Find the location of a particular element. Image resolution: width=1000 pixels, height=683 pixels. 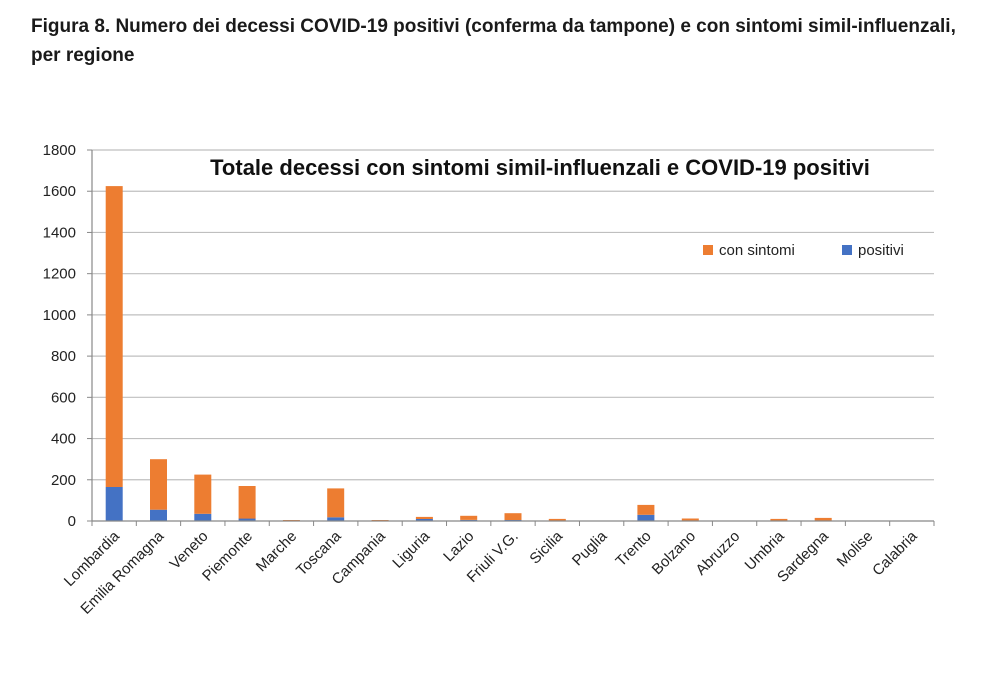

x-category-label: Bolzano is located at coordinates (674, 553).